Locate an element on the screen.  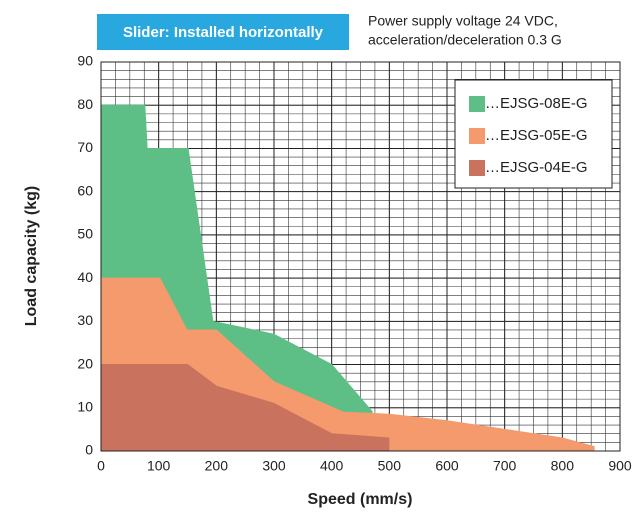
x-tick-label: 700 is located at coordinates (505, 466).